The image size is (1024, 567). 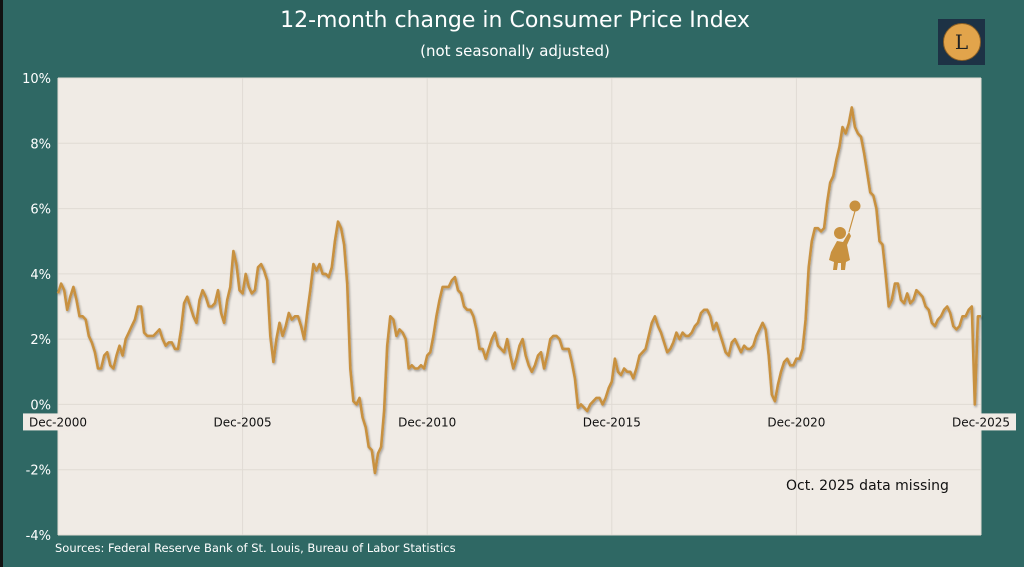 What do you see at coordinates (845, 235) in the screenshot?
I see `girl-with-balloon-icon` at bounding box center [845, 235].